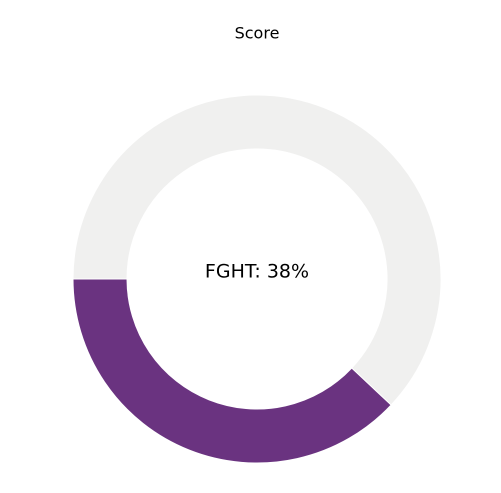 The height and width of the screenshot is (493, 501). I want to click on center-label: FGHT: 38%, so click(257, 272).